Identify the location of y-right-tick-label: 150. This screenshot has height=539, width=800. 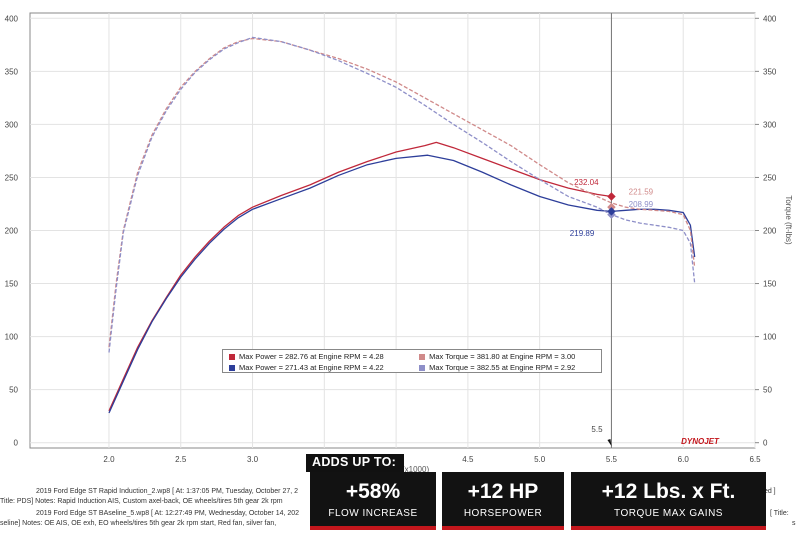
(770, 284).